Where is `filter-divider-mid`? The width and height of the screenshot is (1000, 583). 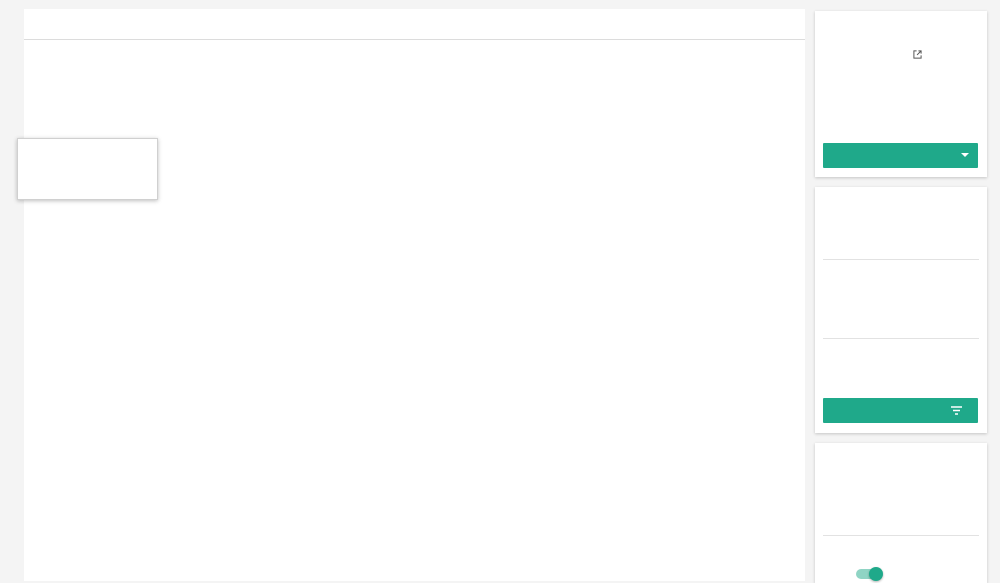
filter-divider-mid is located at coordinates (901, 338).